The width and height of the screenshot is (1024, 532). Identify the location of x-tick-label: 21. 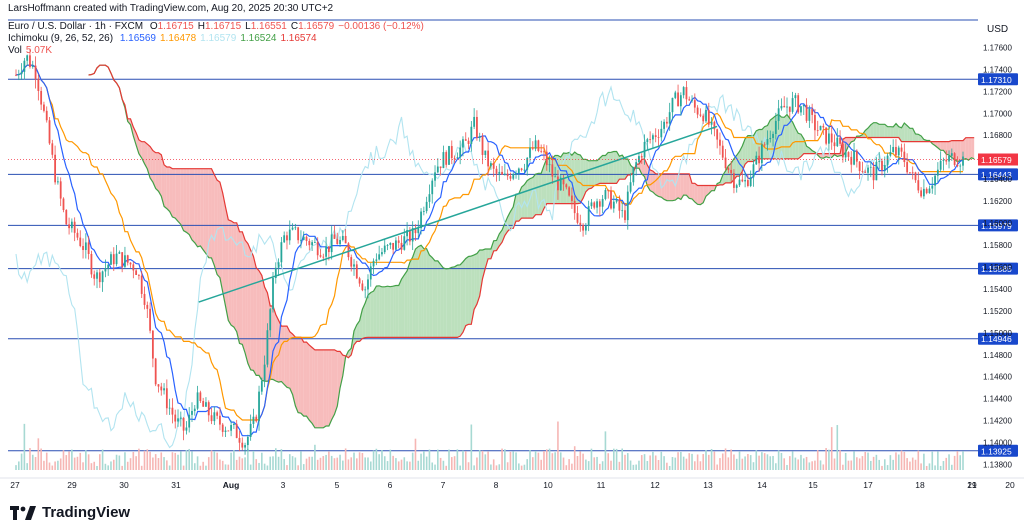
(972, 485).